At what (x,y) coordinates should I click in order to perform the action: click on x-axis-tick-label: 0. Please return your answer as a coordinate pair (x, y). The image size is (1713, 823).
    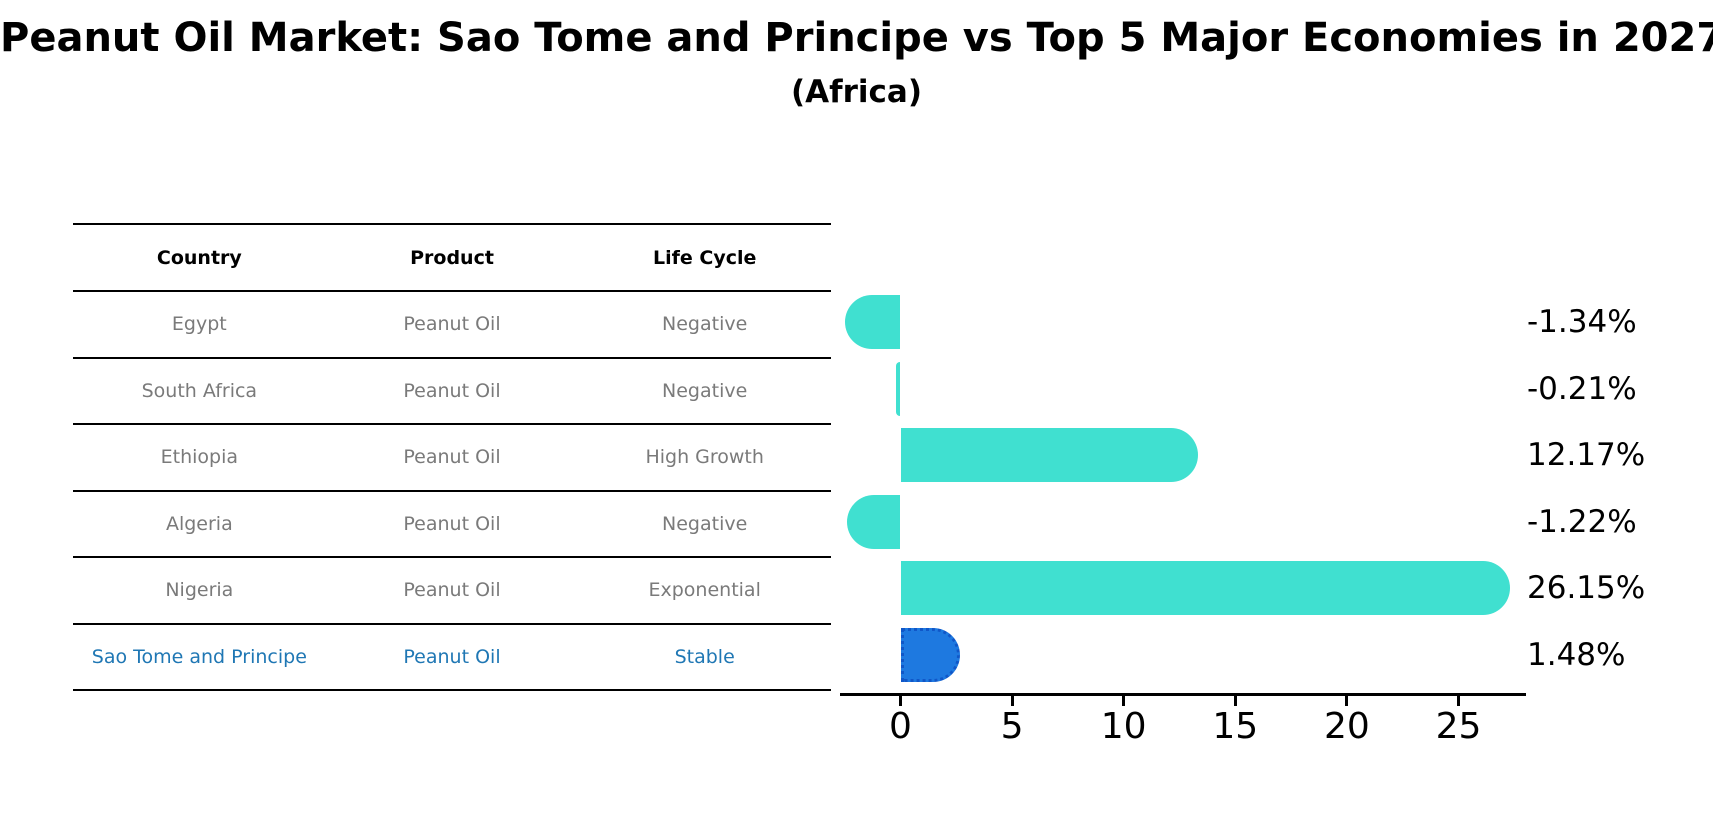
    Looking at the image, I should click on (900, 726).